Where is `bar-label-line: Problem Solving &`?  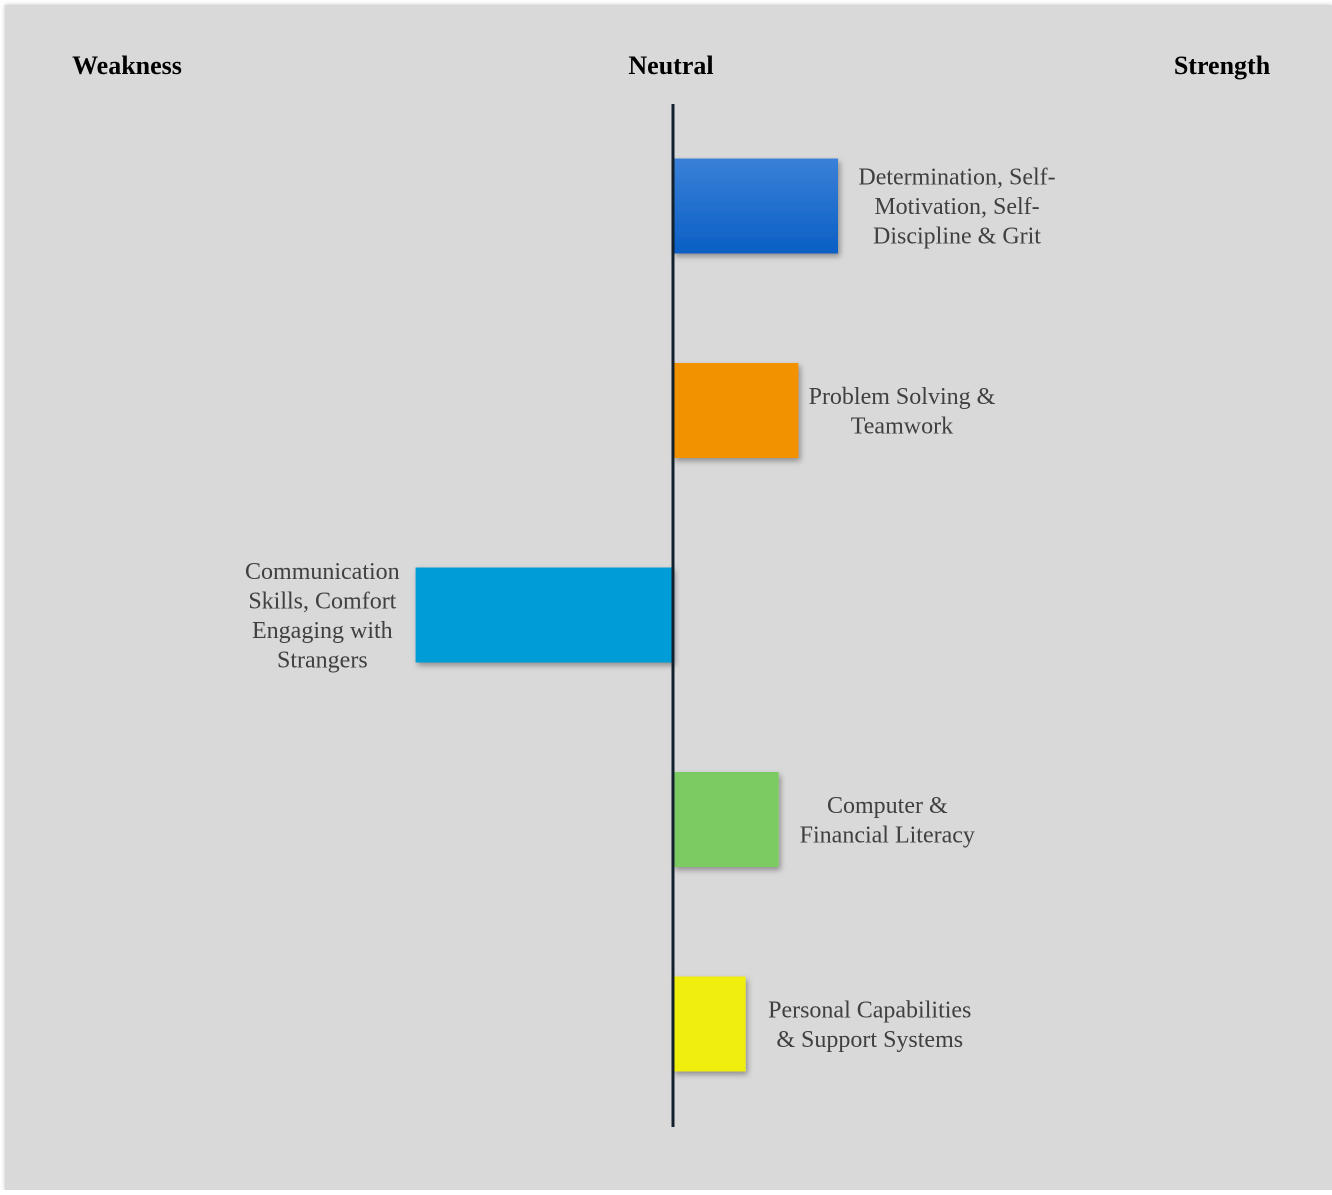
bar-label-line: Problem Solving & is located at coordinates (902, 397).